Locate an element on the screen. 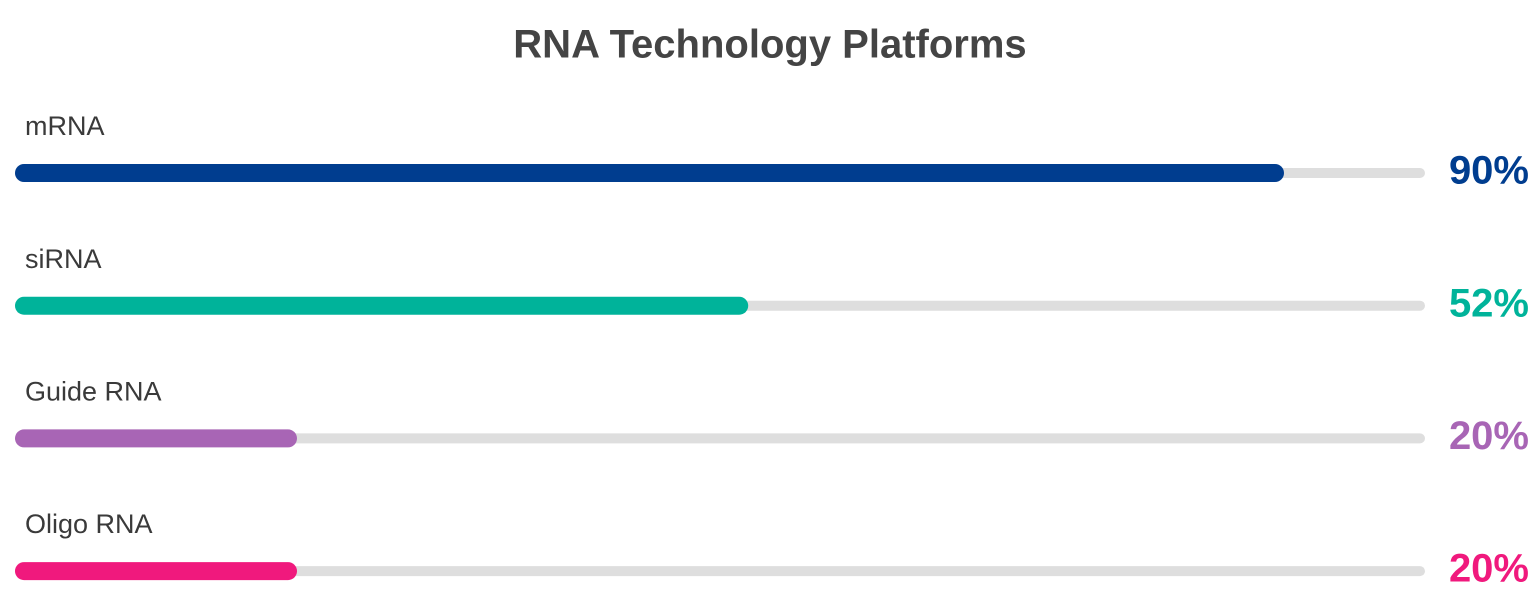 This screenshot has height=595, width=1536. category-label: mRNA is located at coordinates (65, 126).